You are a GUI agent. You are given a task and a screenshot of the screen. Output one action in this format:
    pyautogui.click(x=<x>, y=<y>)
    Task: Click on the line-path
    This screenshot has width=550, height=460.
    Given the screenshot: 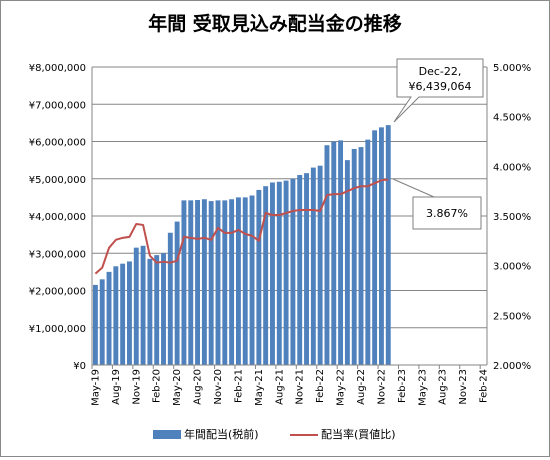 What is the action you would take?
    pyautogui.click(x=241, y=226)
    